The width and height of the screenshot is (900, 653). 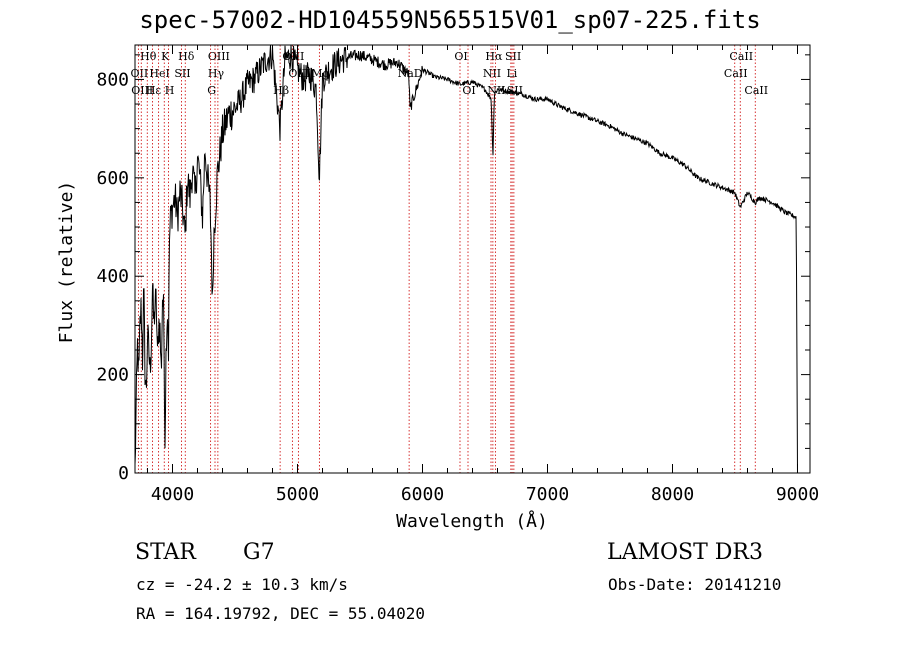 What do you see at coordinates (154, 90) in the screenshot?
I see `line-marker-label-3: Hε` at bounding box center [154, 90].